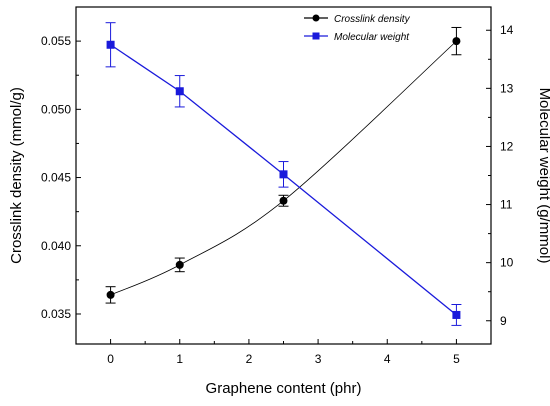 The width and height of the screenshot is (550, 406). What do you see at coordinates (110, 359) in the screenshot?
I see `x-tick-label: 0` at bounding box center [110, 359].